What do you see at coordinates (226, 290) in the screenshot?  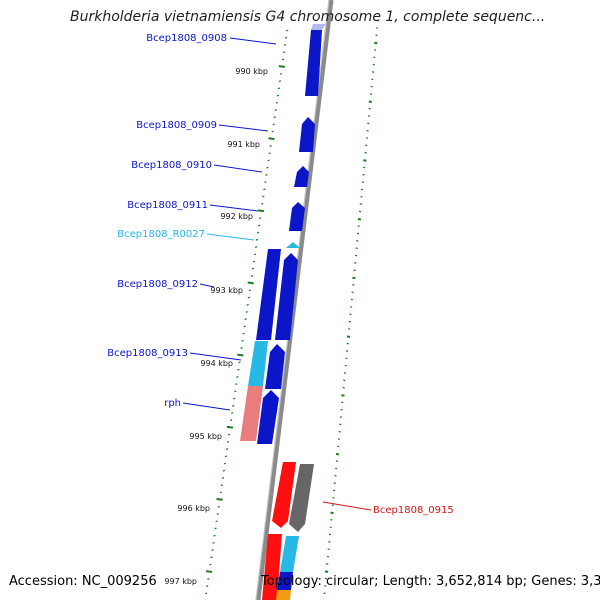 I see `kbp-label-993: 993 kbp` at bounding box center [226, 290].